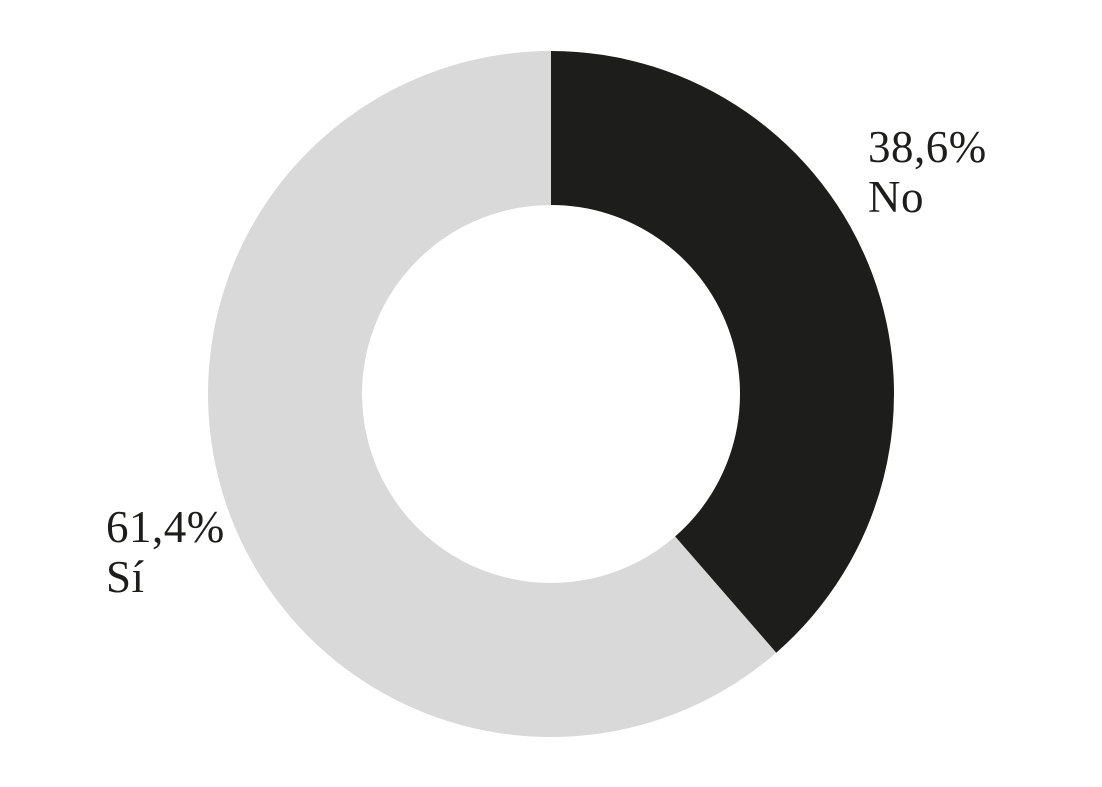 The image size is (1102, 787). What do you see at coordinates (165, 527) in the screenshot?
I see `label-si-percent: 61,4%` at bounding box center [165, 527].